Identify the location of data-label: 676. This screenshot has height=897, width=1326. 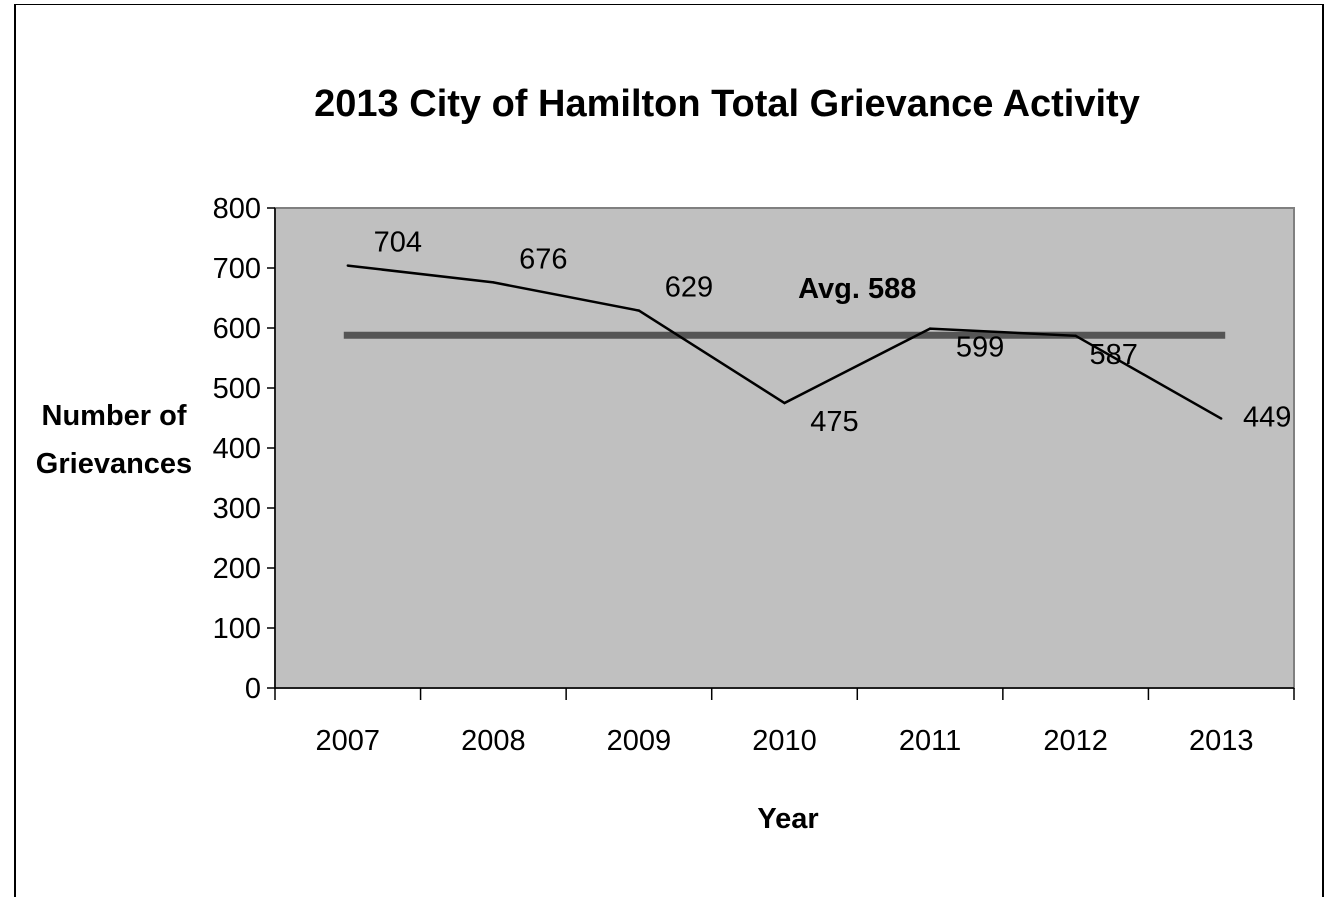
(543, 259).